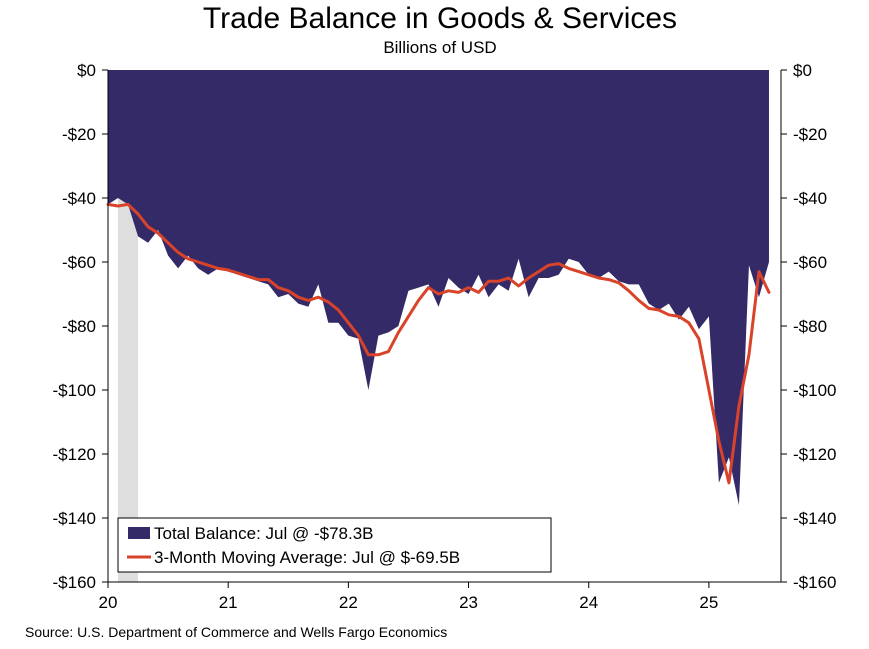 The height and width of the screenshot is (649, 869). I want to click on left-y-tick-label: -$140, so click(74, 518).